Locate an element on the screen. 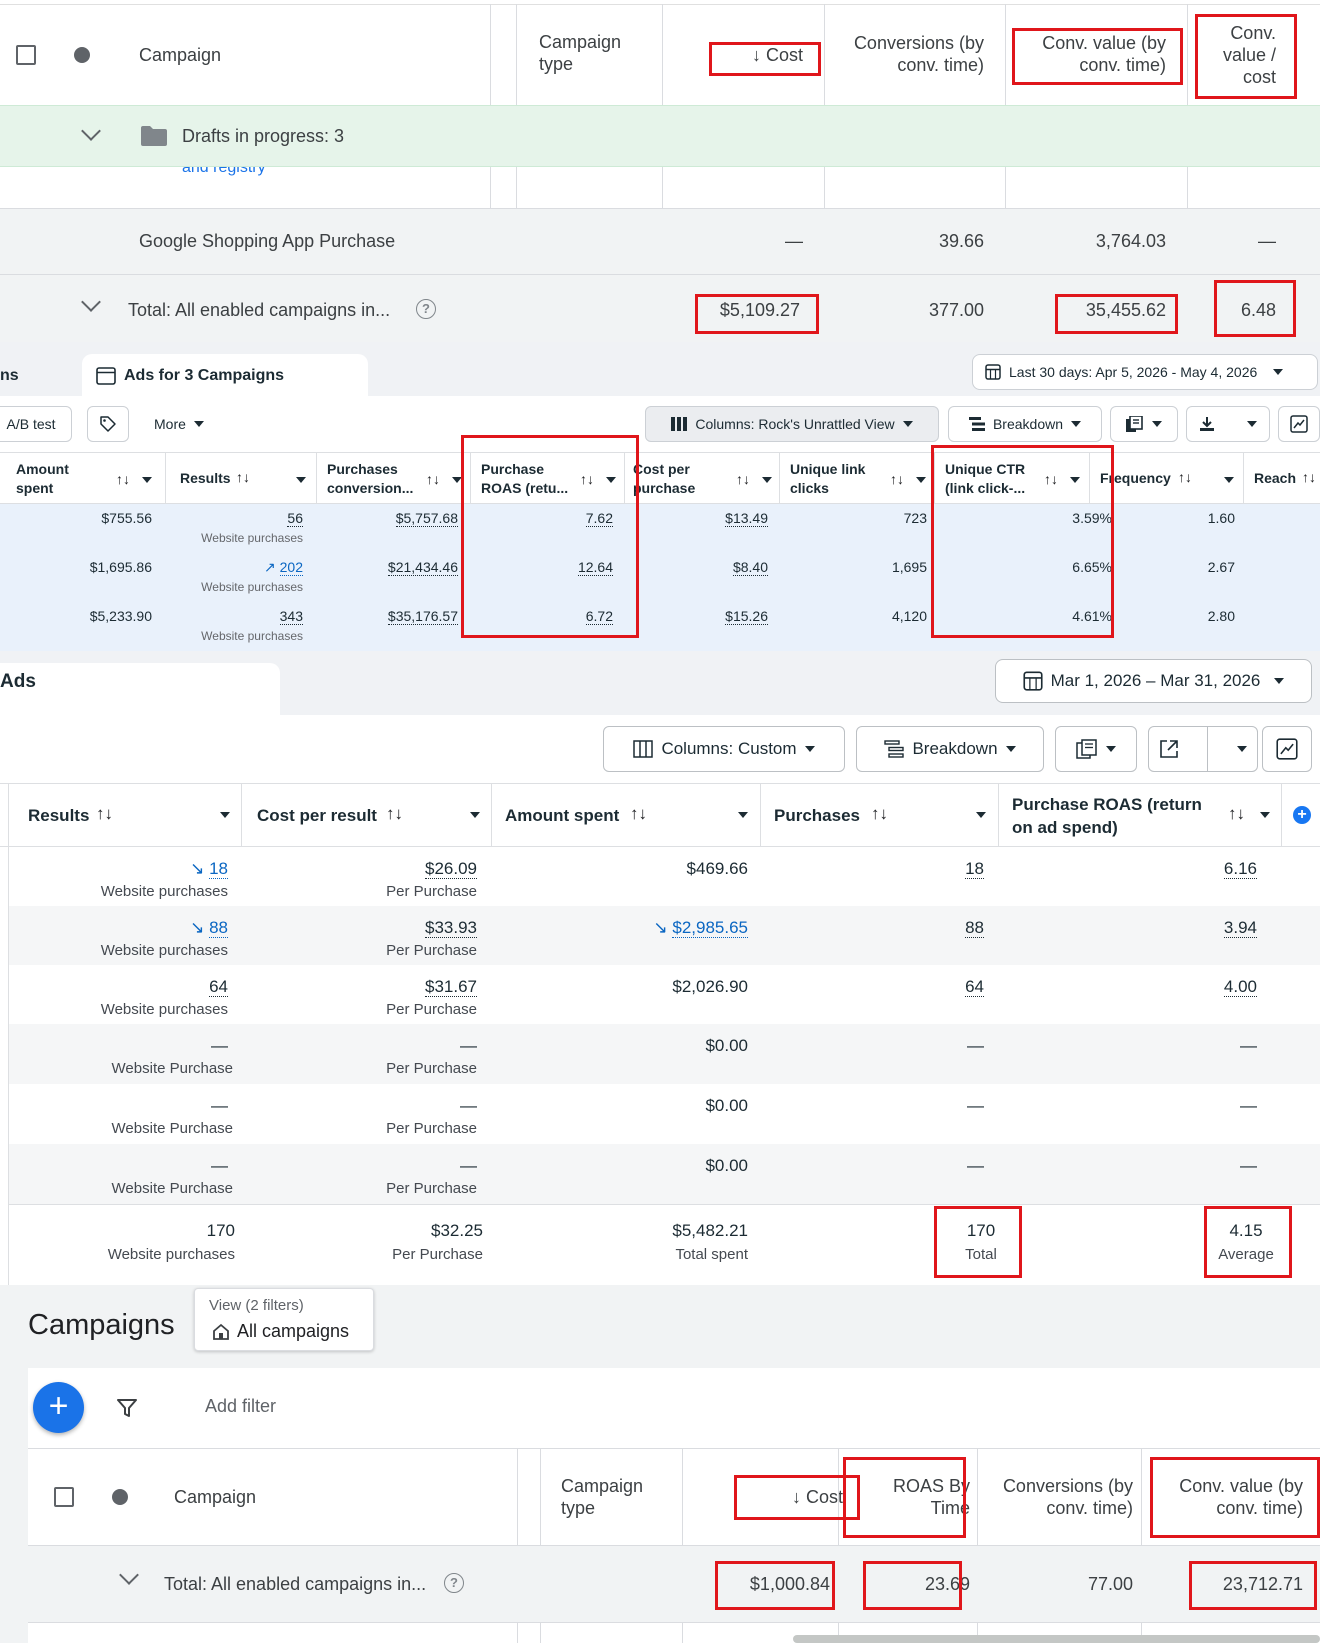 The image size is (1320, 1643). horizontal-scrollbar is located at coordinates (1056, 1639).